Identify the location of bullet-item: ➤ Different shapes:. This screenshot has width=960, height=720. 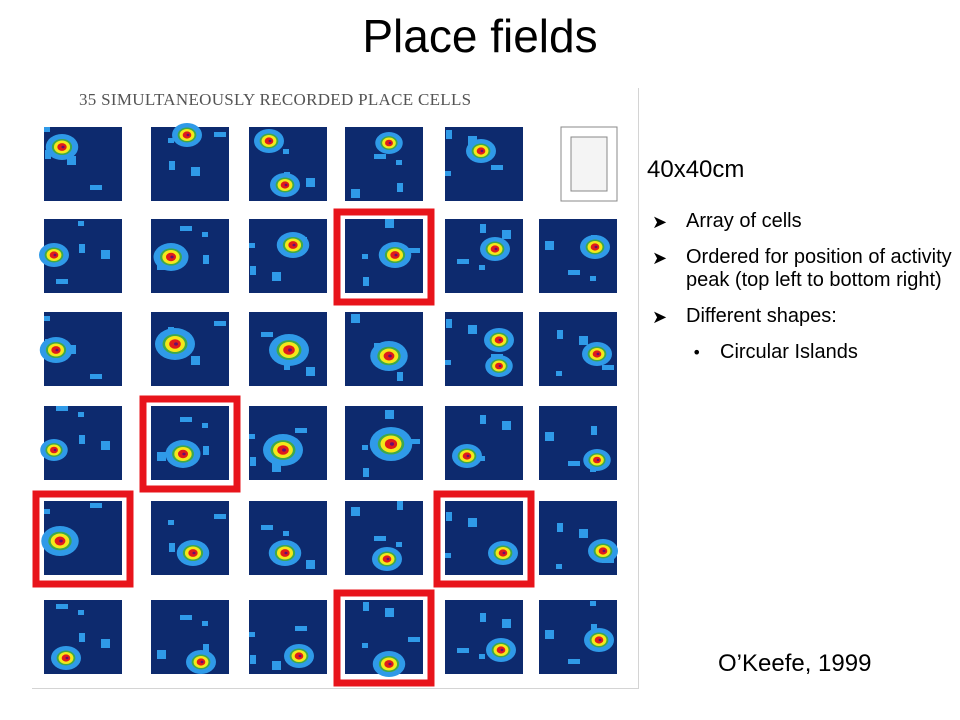
(802, 316).